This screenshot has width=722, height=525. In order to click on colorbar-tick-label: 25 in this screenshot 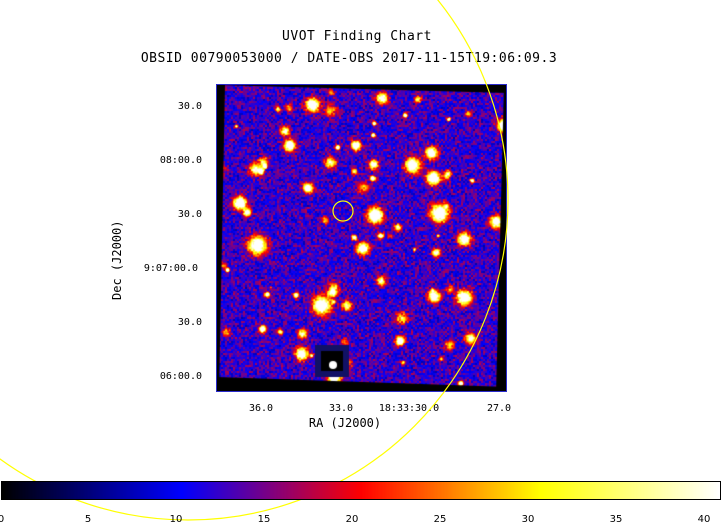, I will do `click(440, 519)`.